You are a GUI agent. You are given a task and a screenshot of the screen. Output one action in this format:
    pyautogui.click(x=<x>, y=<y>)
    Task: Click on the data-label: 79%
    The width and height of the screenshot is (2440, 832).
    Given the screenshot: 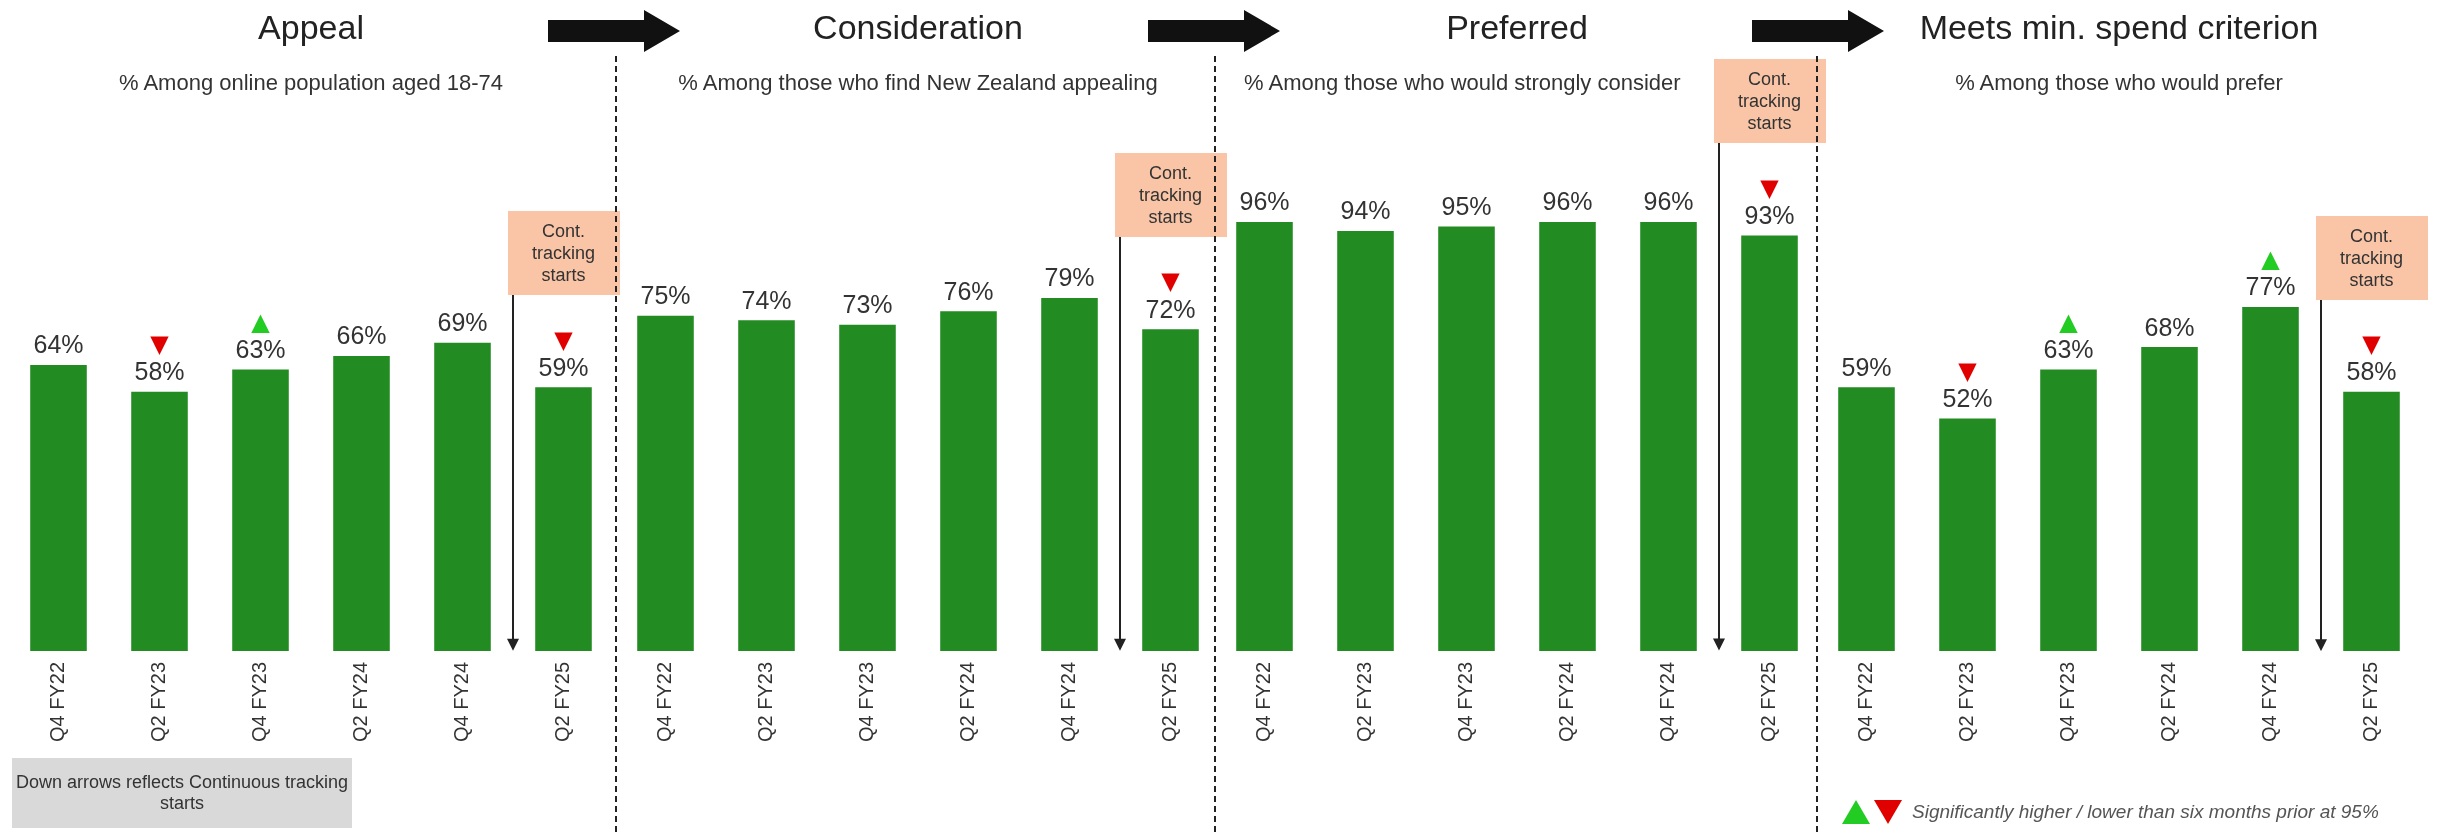 What is the action you would take?
    pyautogui.click(x=1069, y=277)
    